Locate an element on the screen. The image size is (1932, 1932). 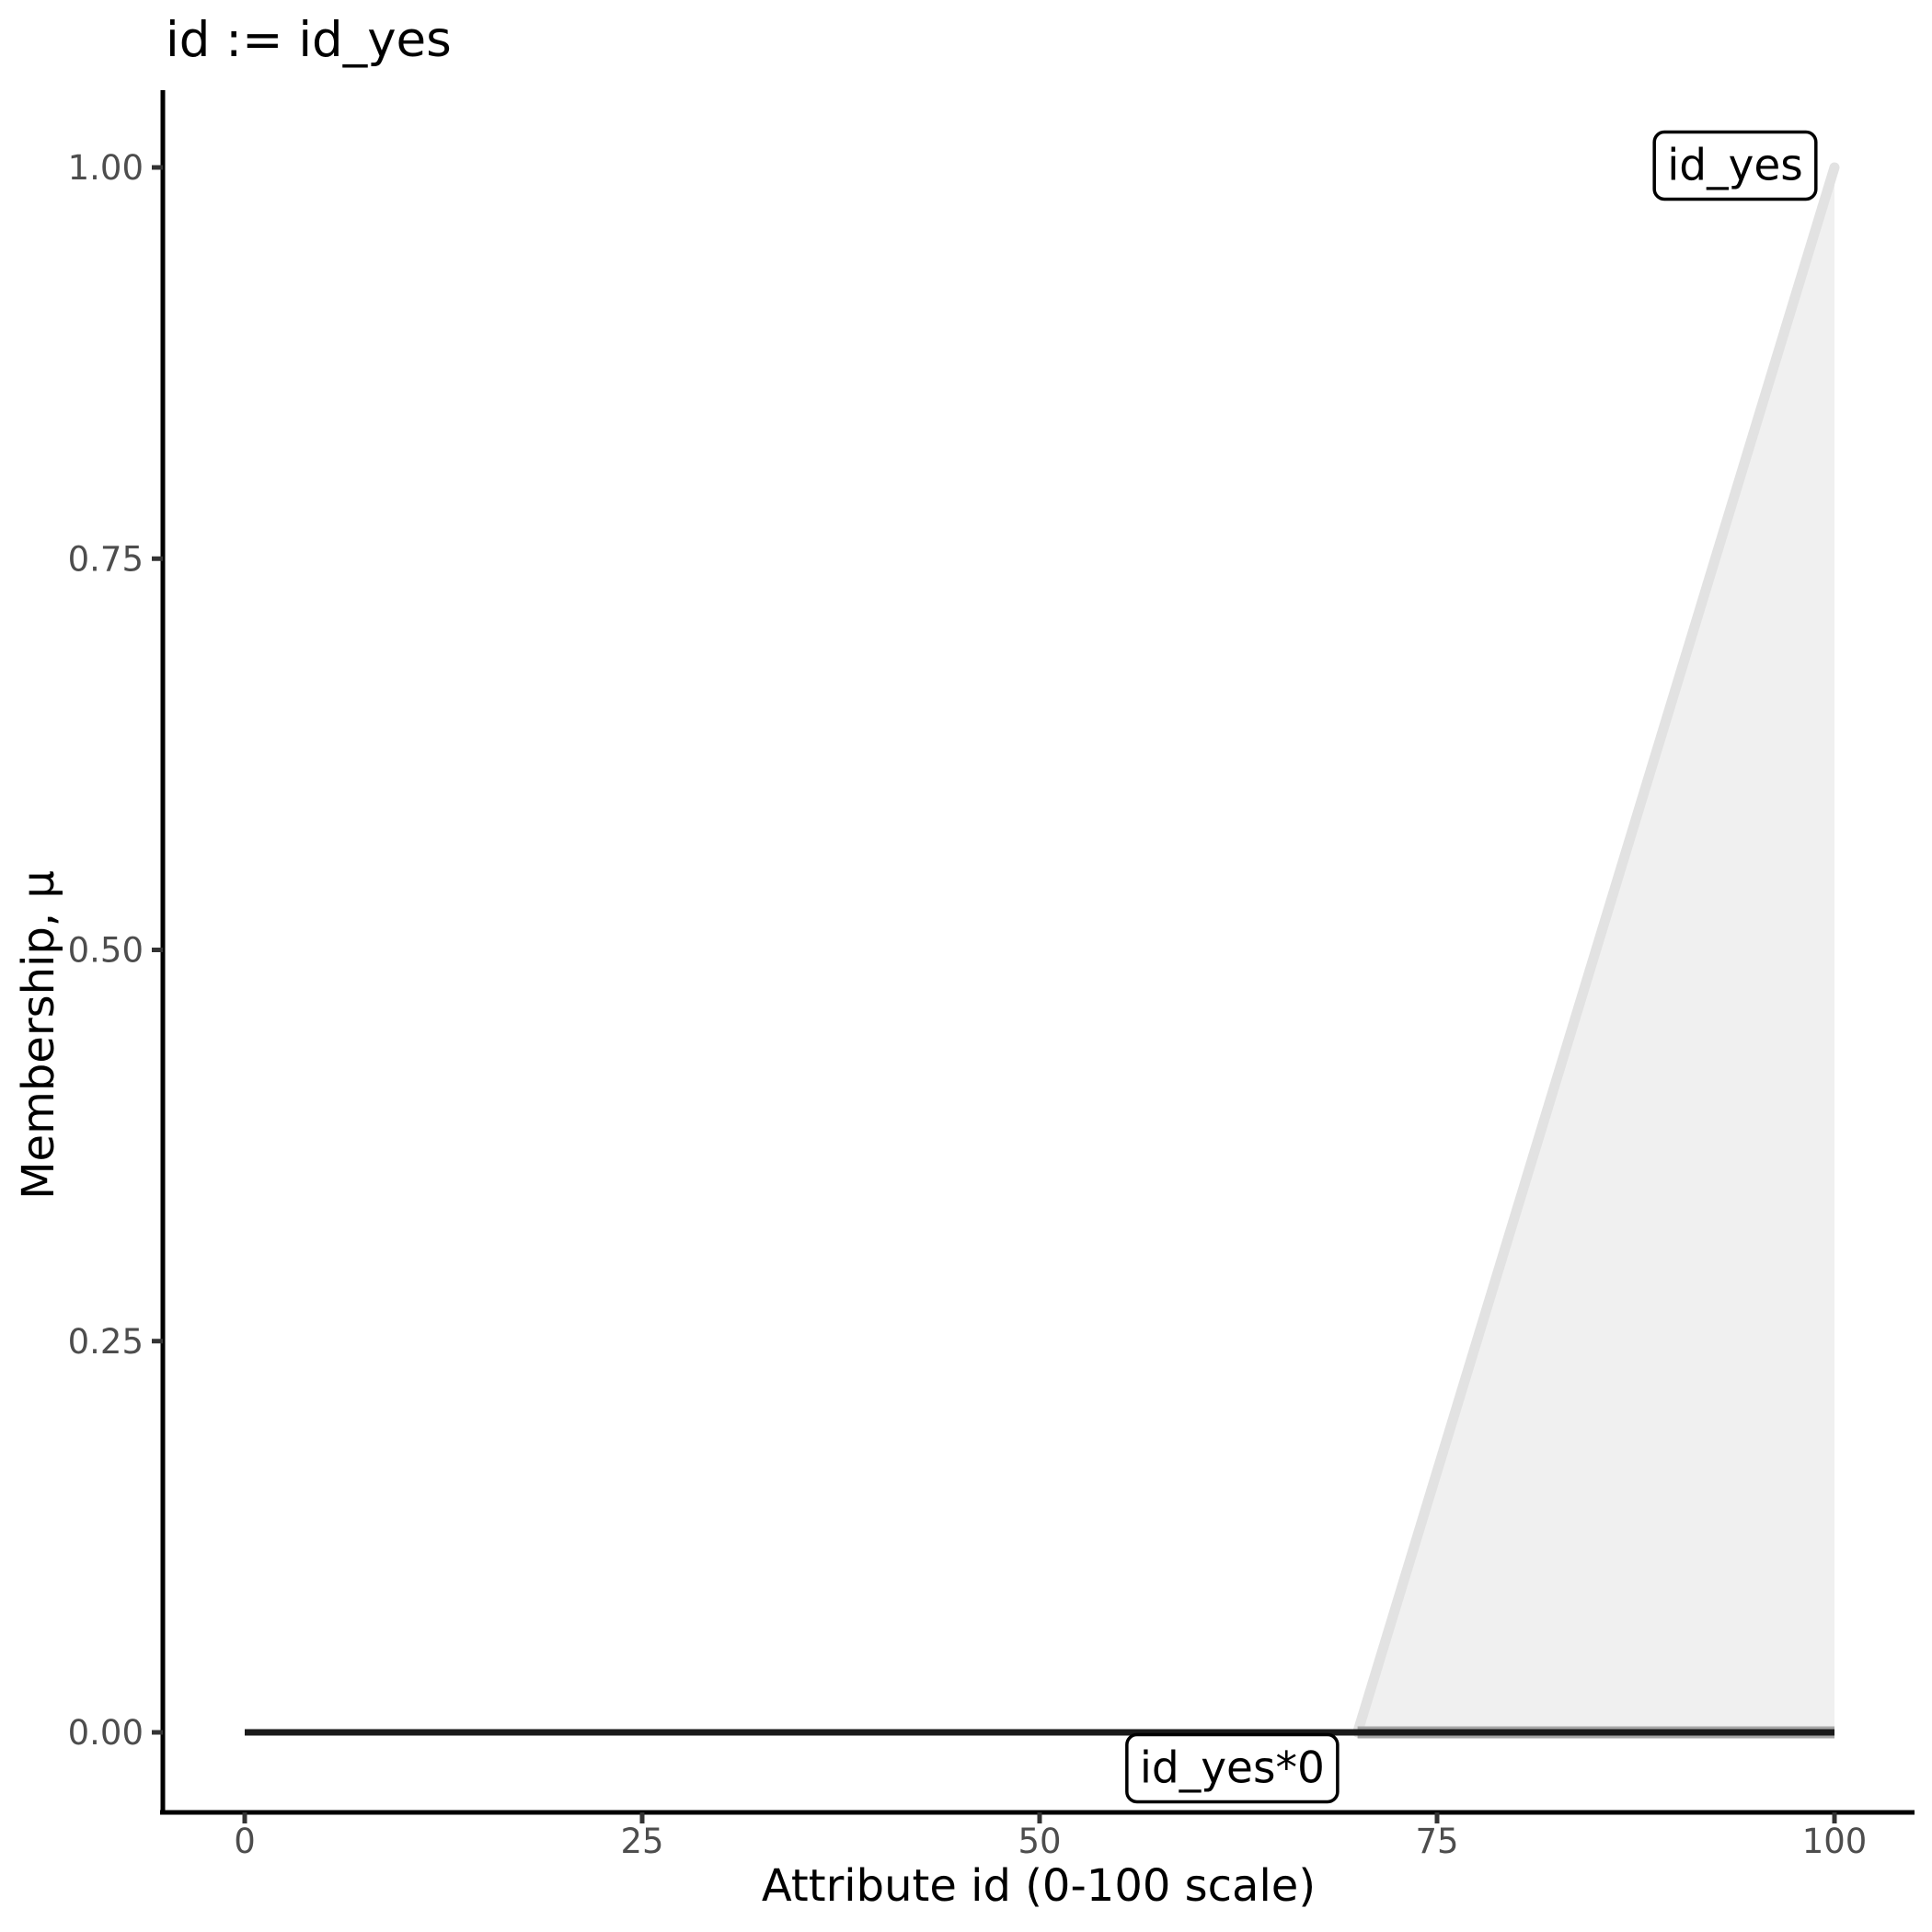
y-tick-label-2: 0.50 is located at coordinates (106, 951).